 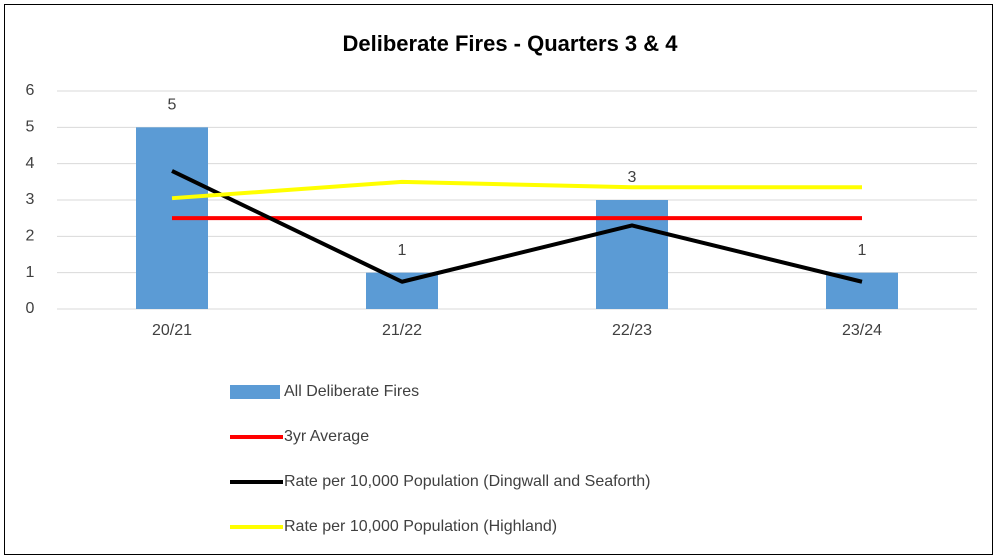 What do you see at coordinates (30, 90) in the screenshot?
I see `y-tick-label: 6` at bounding box center [30, 90].